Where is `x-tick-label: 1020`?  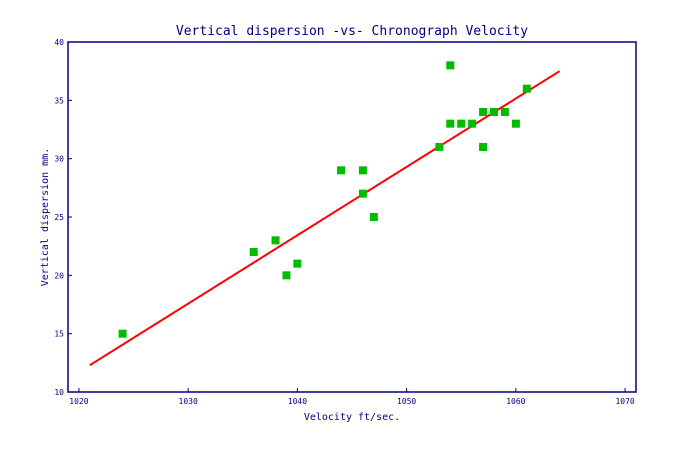 x-tick-label: 1020 is located at coordinates (78, 401).